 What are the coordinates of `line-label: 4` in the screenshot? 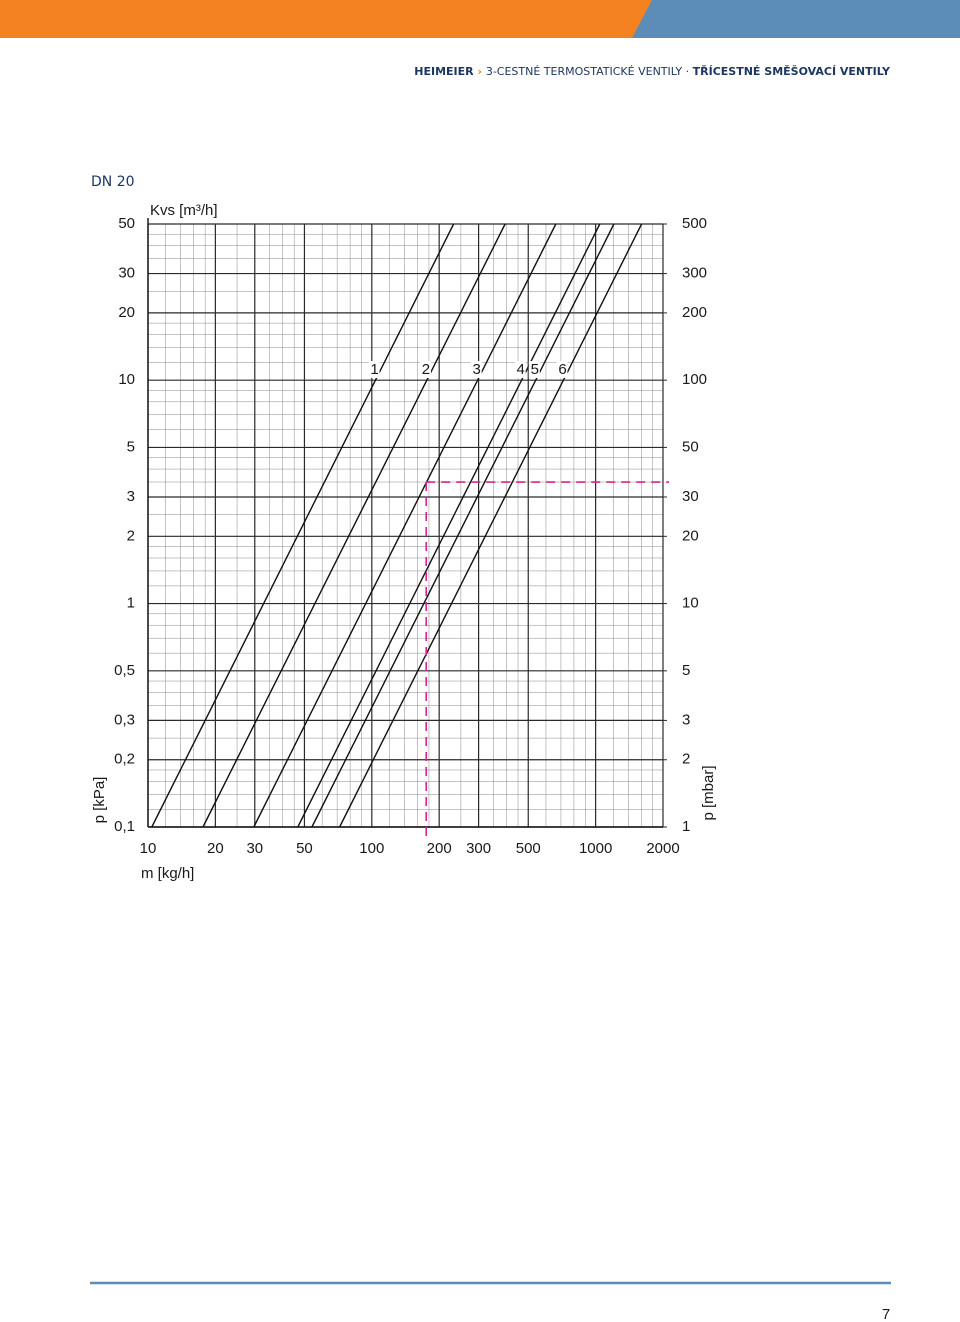 It's located at (521, 369).